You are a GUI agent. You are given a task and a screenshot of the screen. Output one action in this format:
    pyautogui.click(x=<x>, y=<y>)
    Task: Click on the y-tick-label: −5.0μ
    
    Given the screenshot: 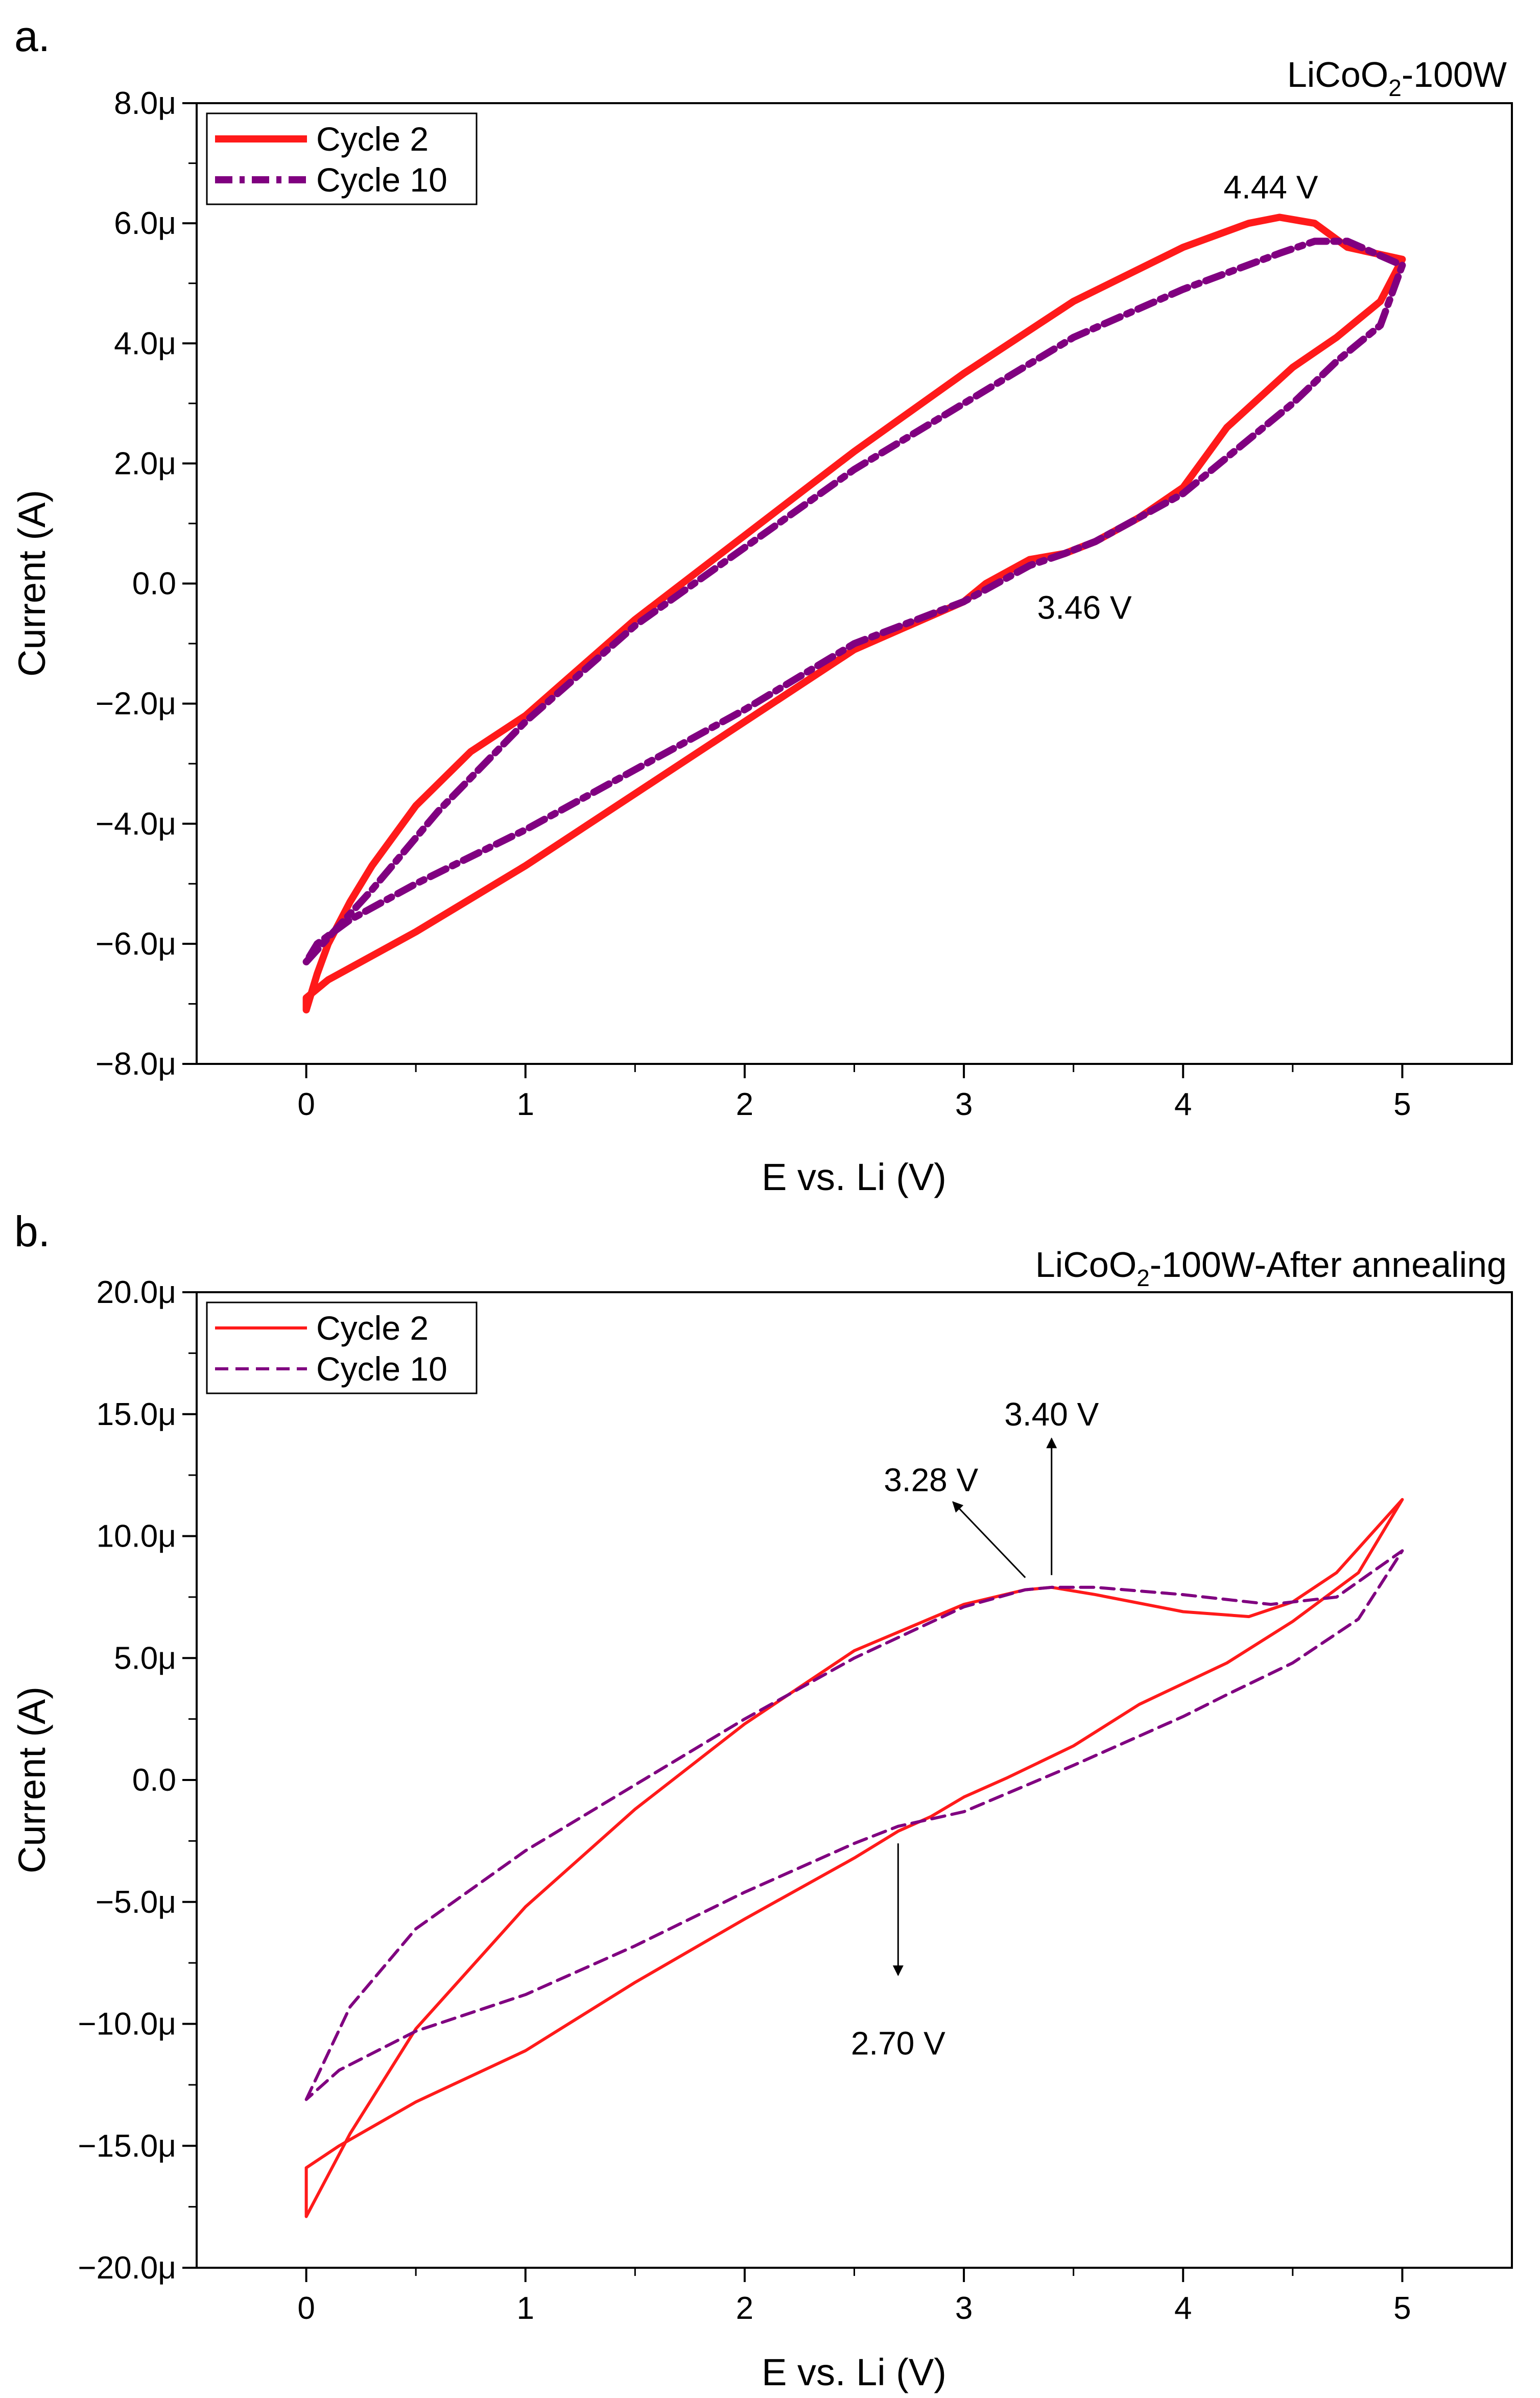 What is the action you would take?
    pyautogui.click(x=136, y=1902)
    